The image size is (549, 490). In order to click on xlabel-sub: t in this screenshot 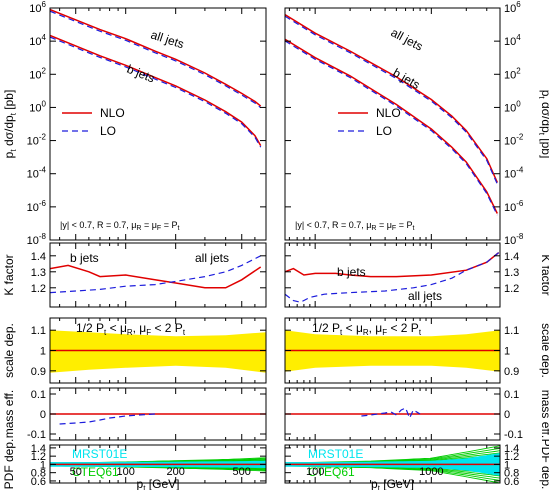, I will do `click(379, 487)`.